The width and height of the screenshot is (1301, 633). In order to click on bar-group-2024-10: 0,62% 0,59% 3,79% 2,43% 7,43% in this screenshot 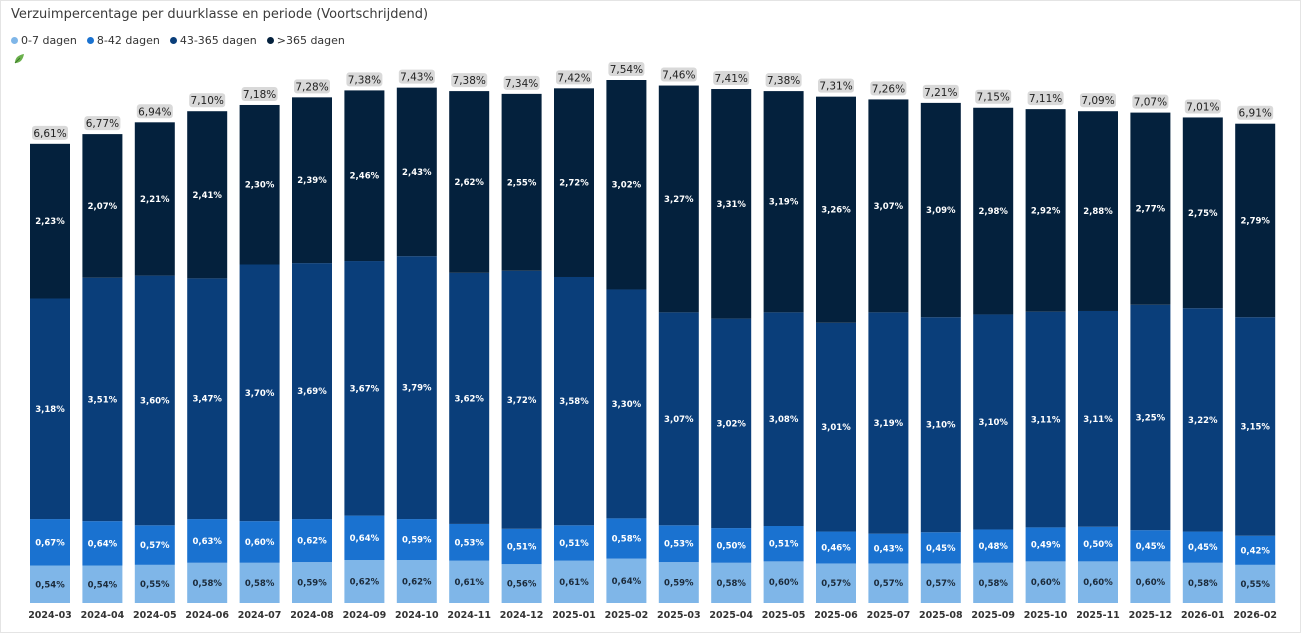, I will do `click(416, 336)`.